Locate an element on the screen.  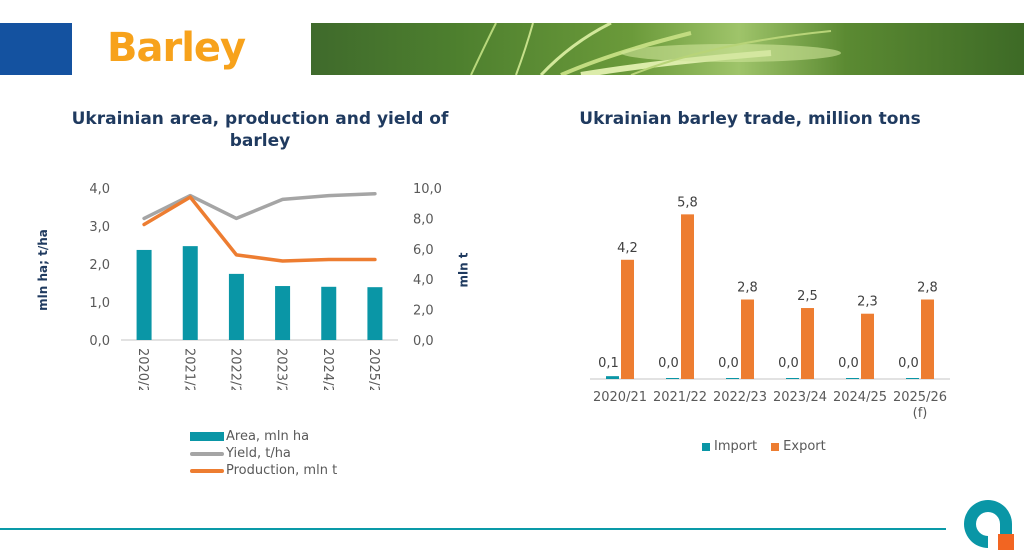
left-y-tick-label: 2,0 is located at coordinates (99, 265).